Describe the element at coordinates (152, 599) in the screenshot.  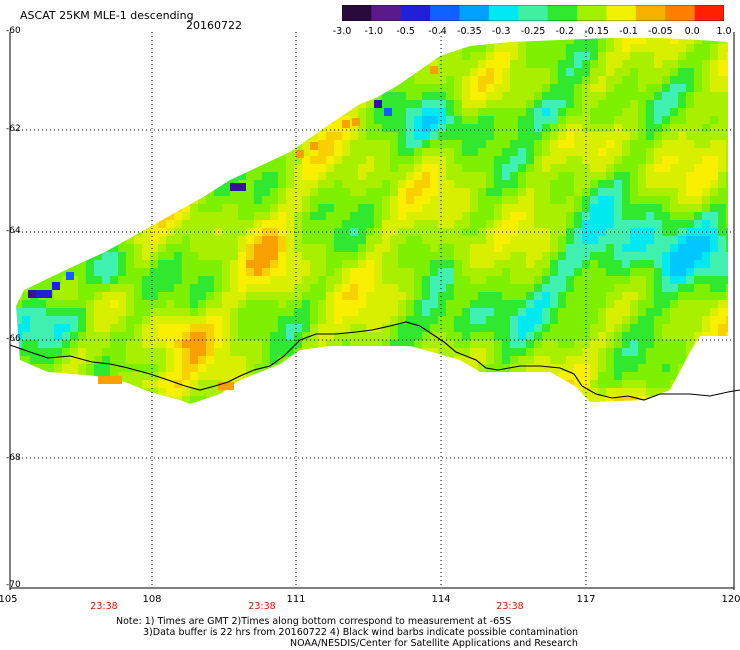
I see `lon-label-108: 108` at that location.